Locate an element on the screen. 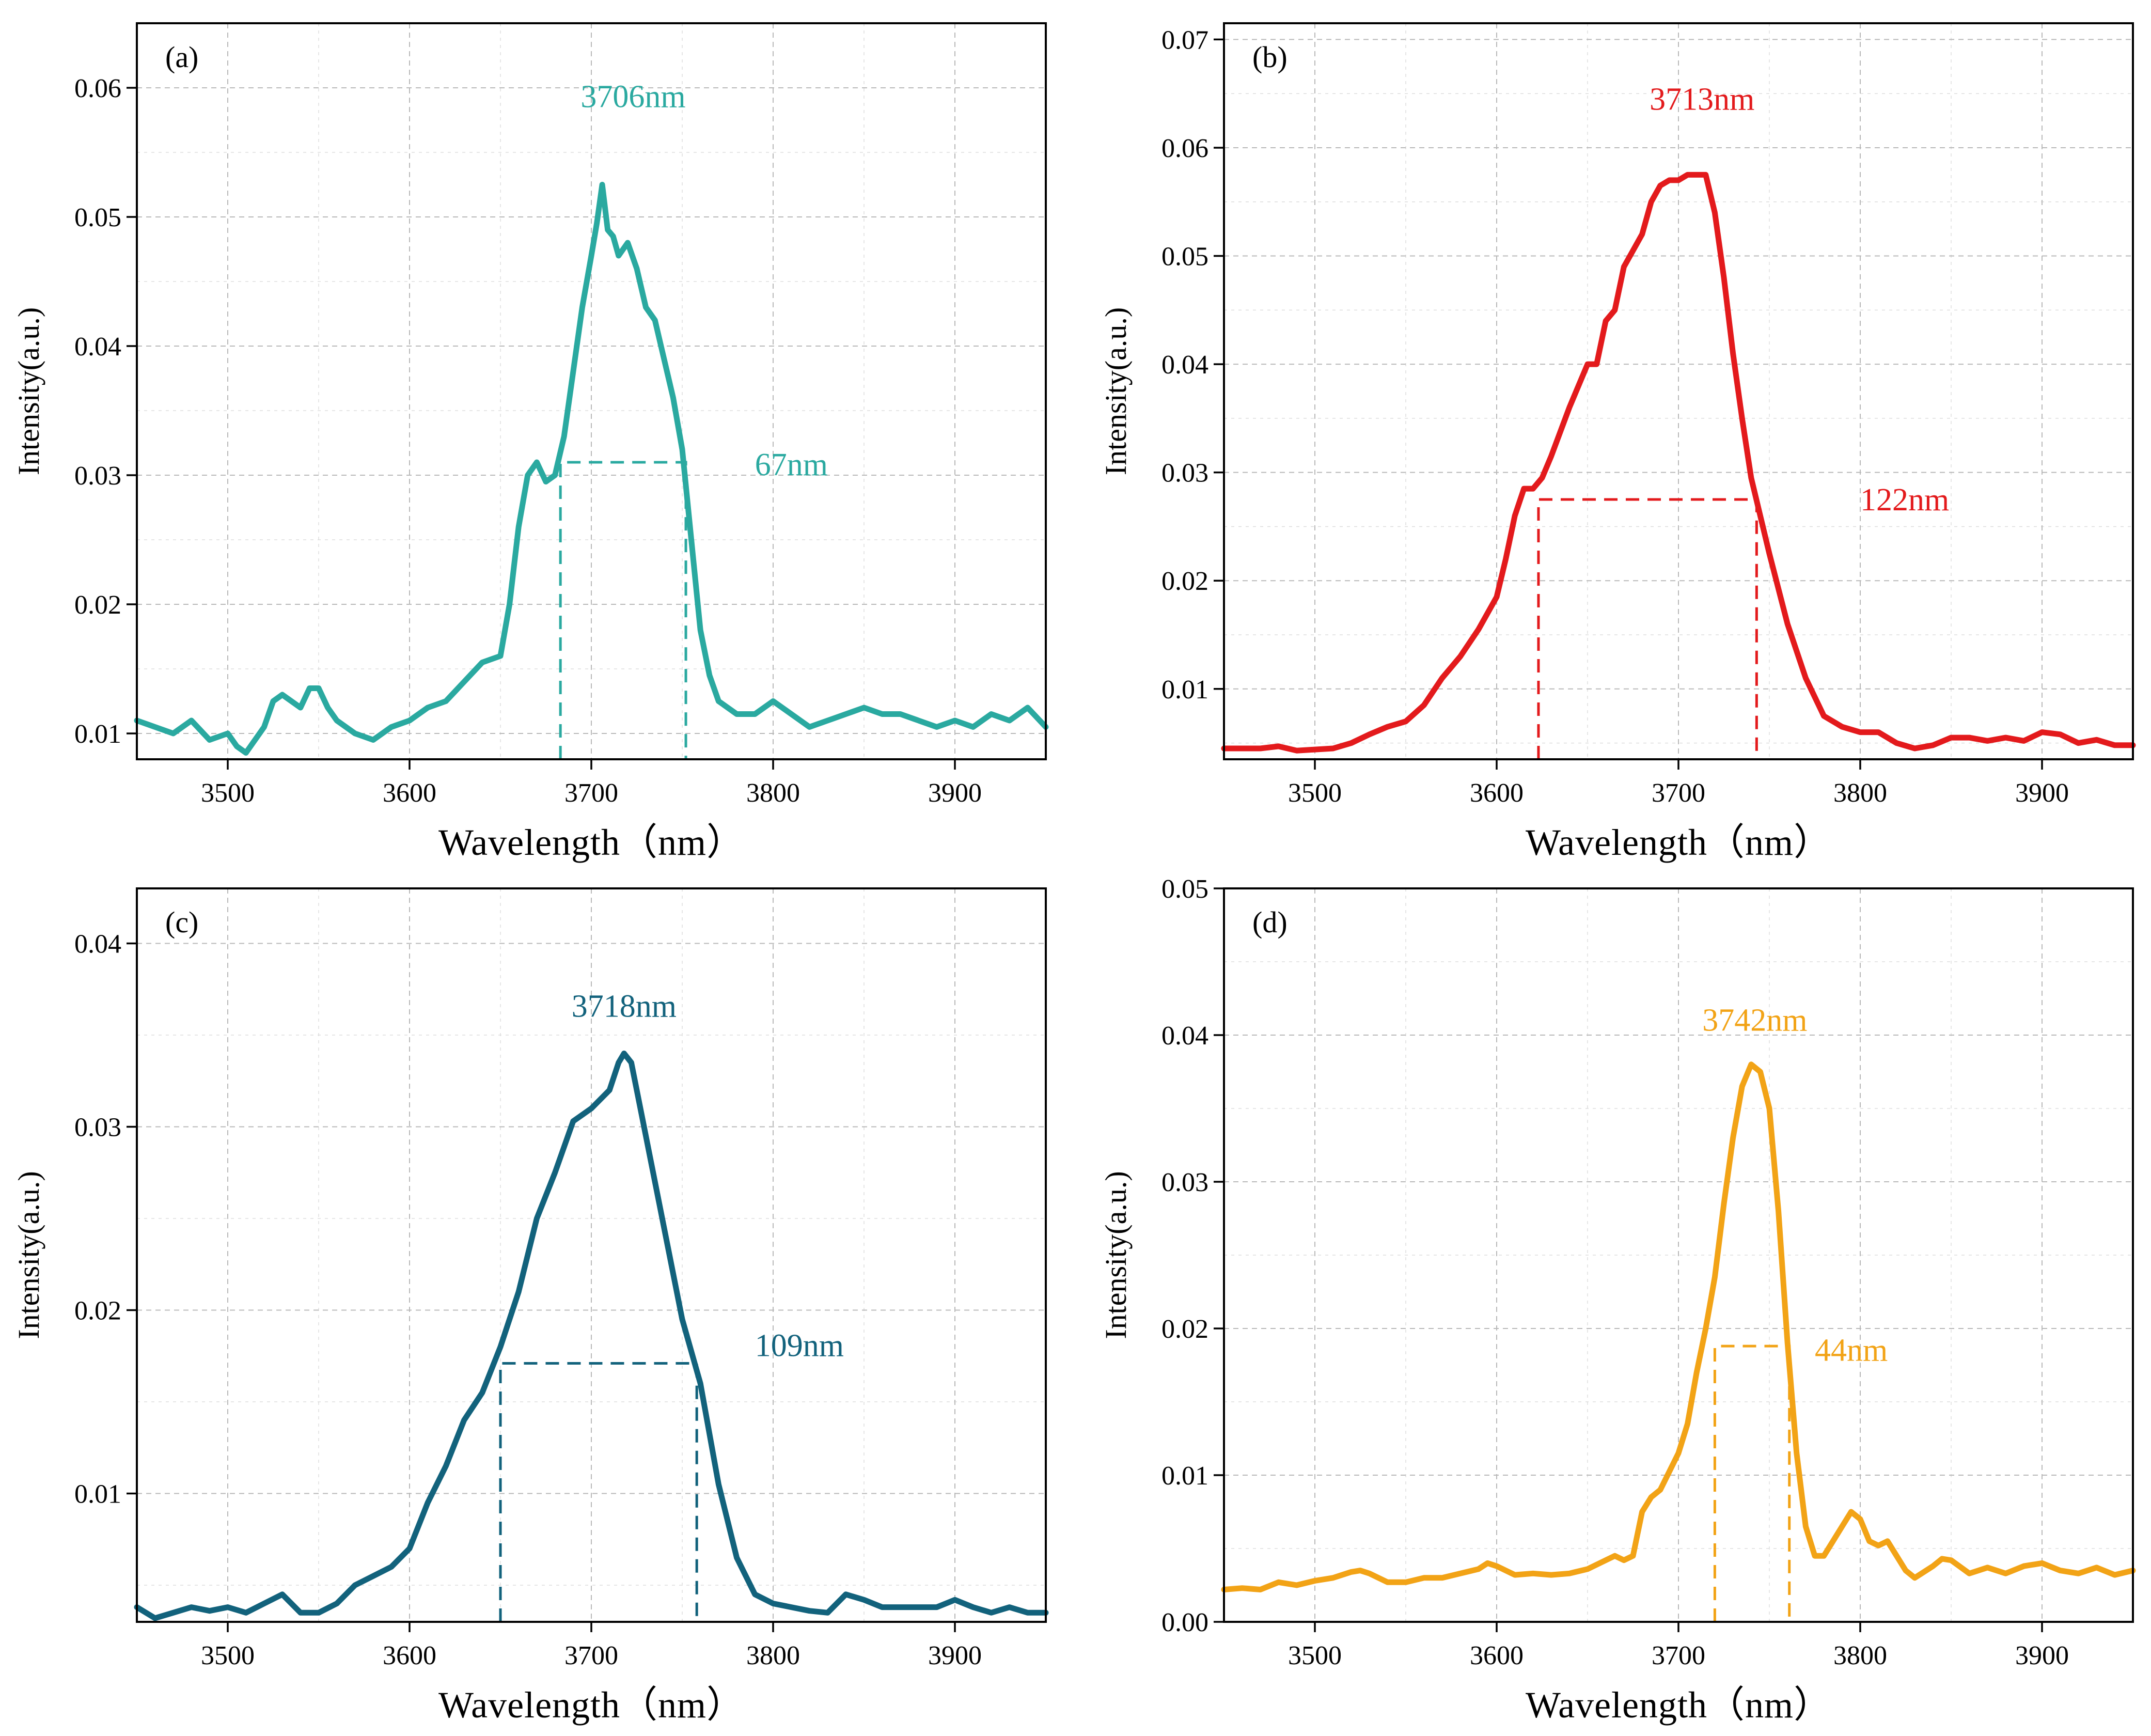  fwhm-marker-d is located at coordinates (1752, 1483).